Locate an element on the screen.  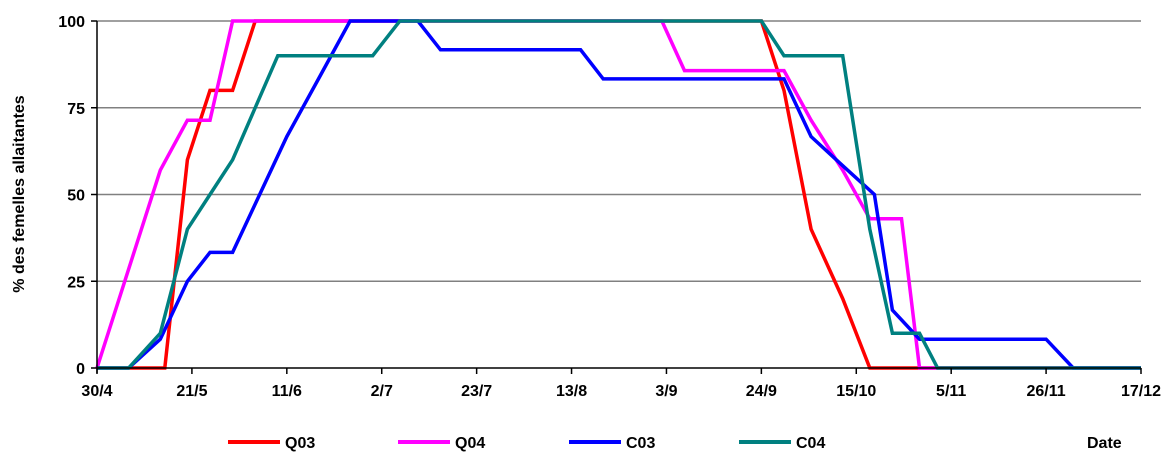
y-tick-label: 25 is located at coordinates (76, 282).